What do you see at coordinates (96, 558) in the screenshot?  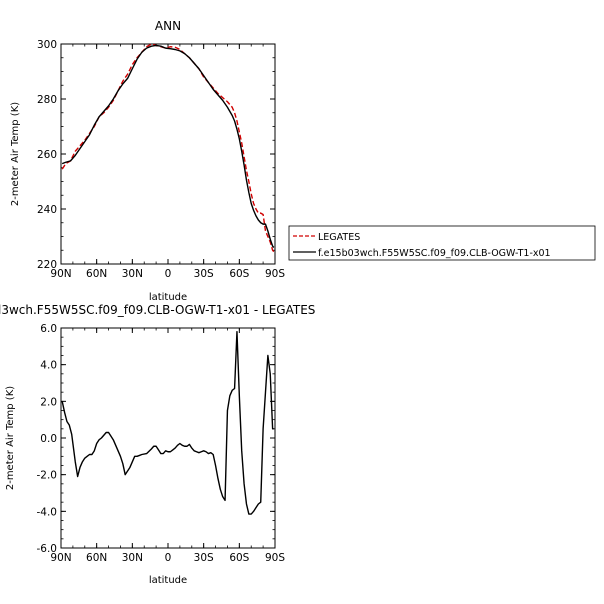 I see `bottom-x-tick-label: 60N` at bounding box center [96, 558].